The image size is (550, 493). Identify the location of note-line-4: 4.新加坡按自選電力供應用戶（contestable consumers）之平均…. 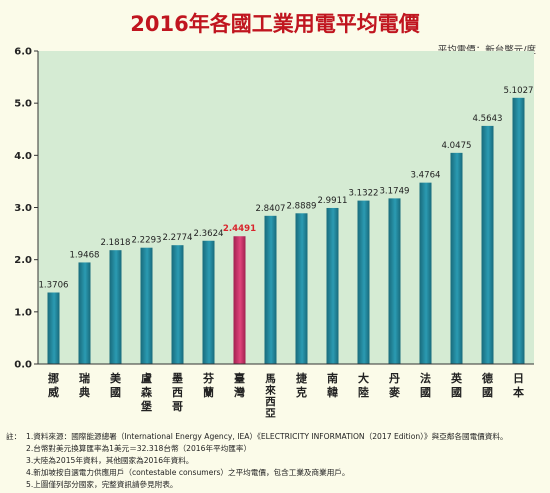
(188, 472).